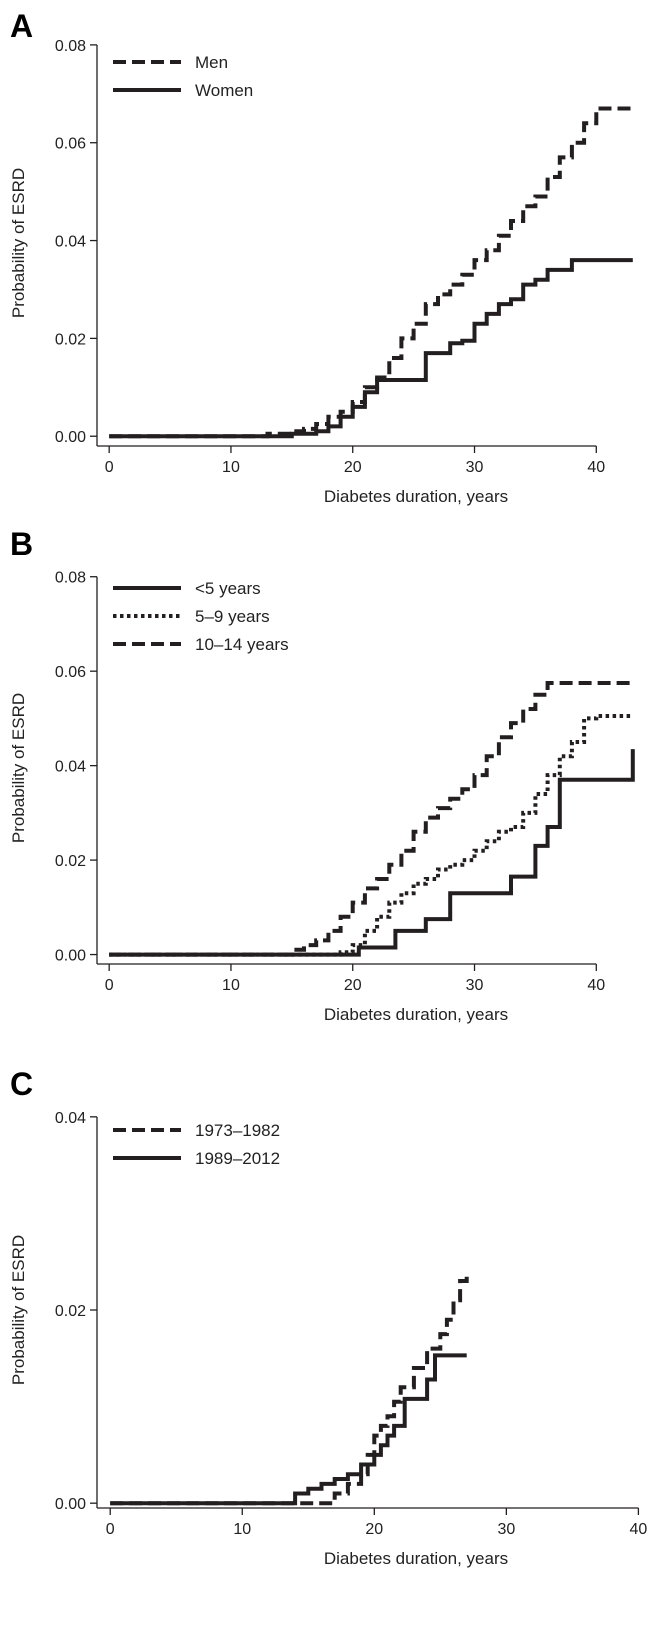 This screenshot has width=669, height=1641. Describe the element at coordinates (232, 616) in the screenshot. I see `legend-label: 5–9 years` at that location.